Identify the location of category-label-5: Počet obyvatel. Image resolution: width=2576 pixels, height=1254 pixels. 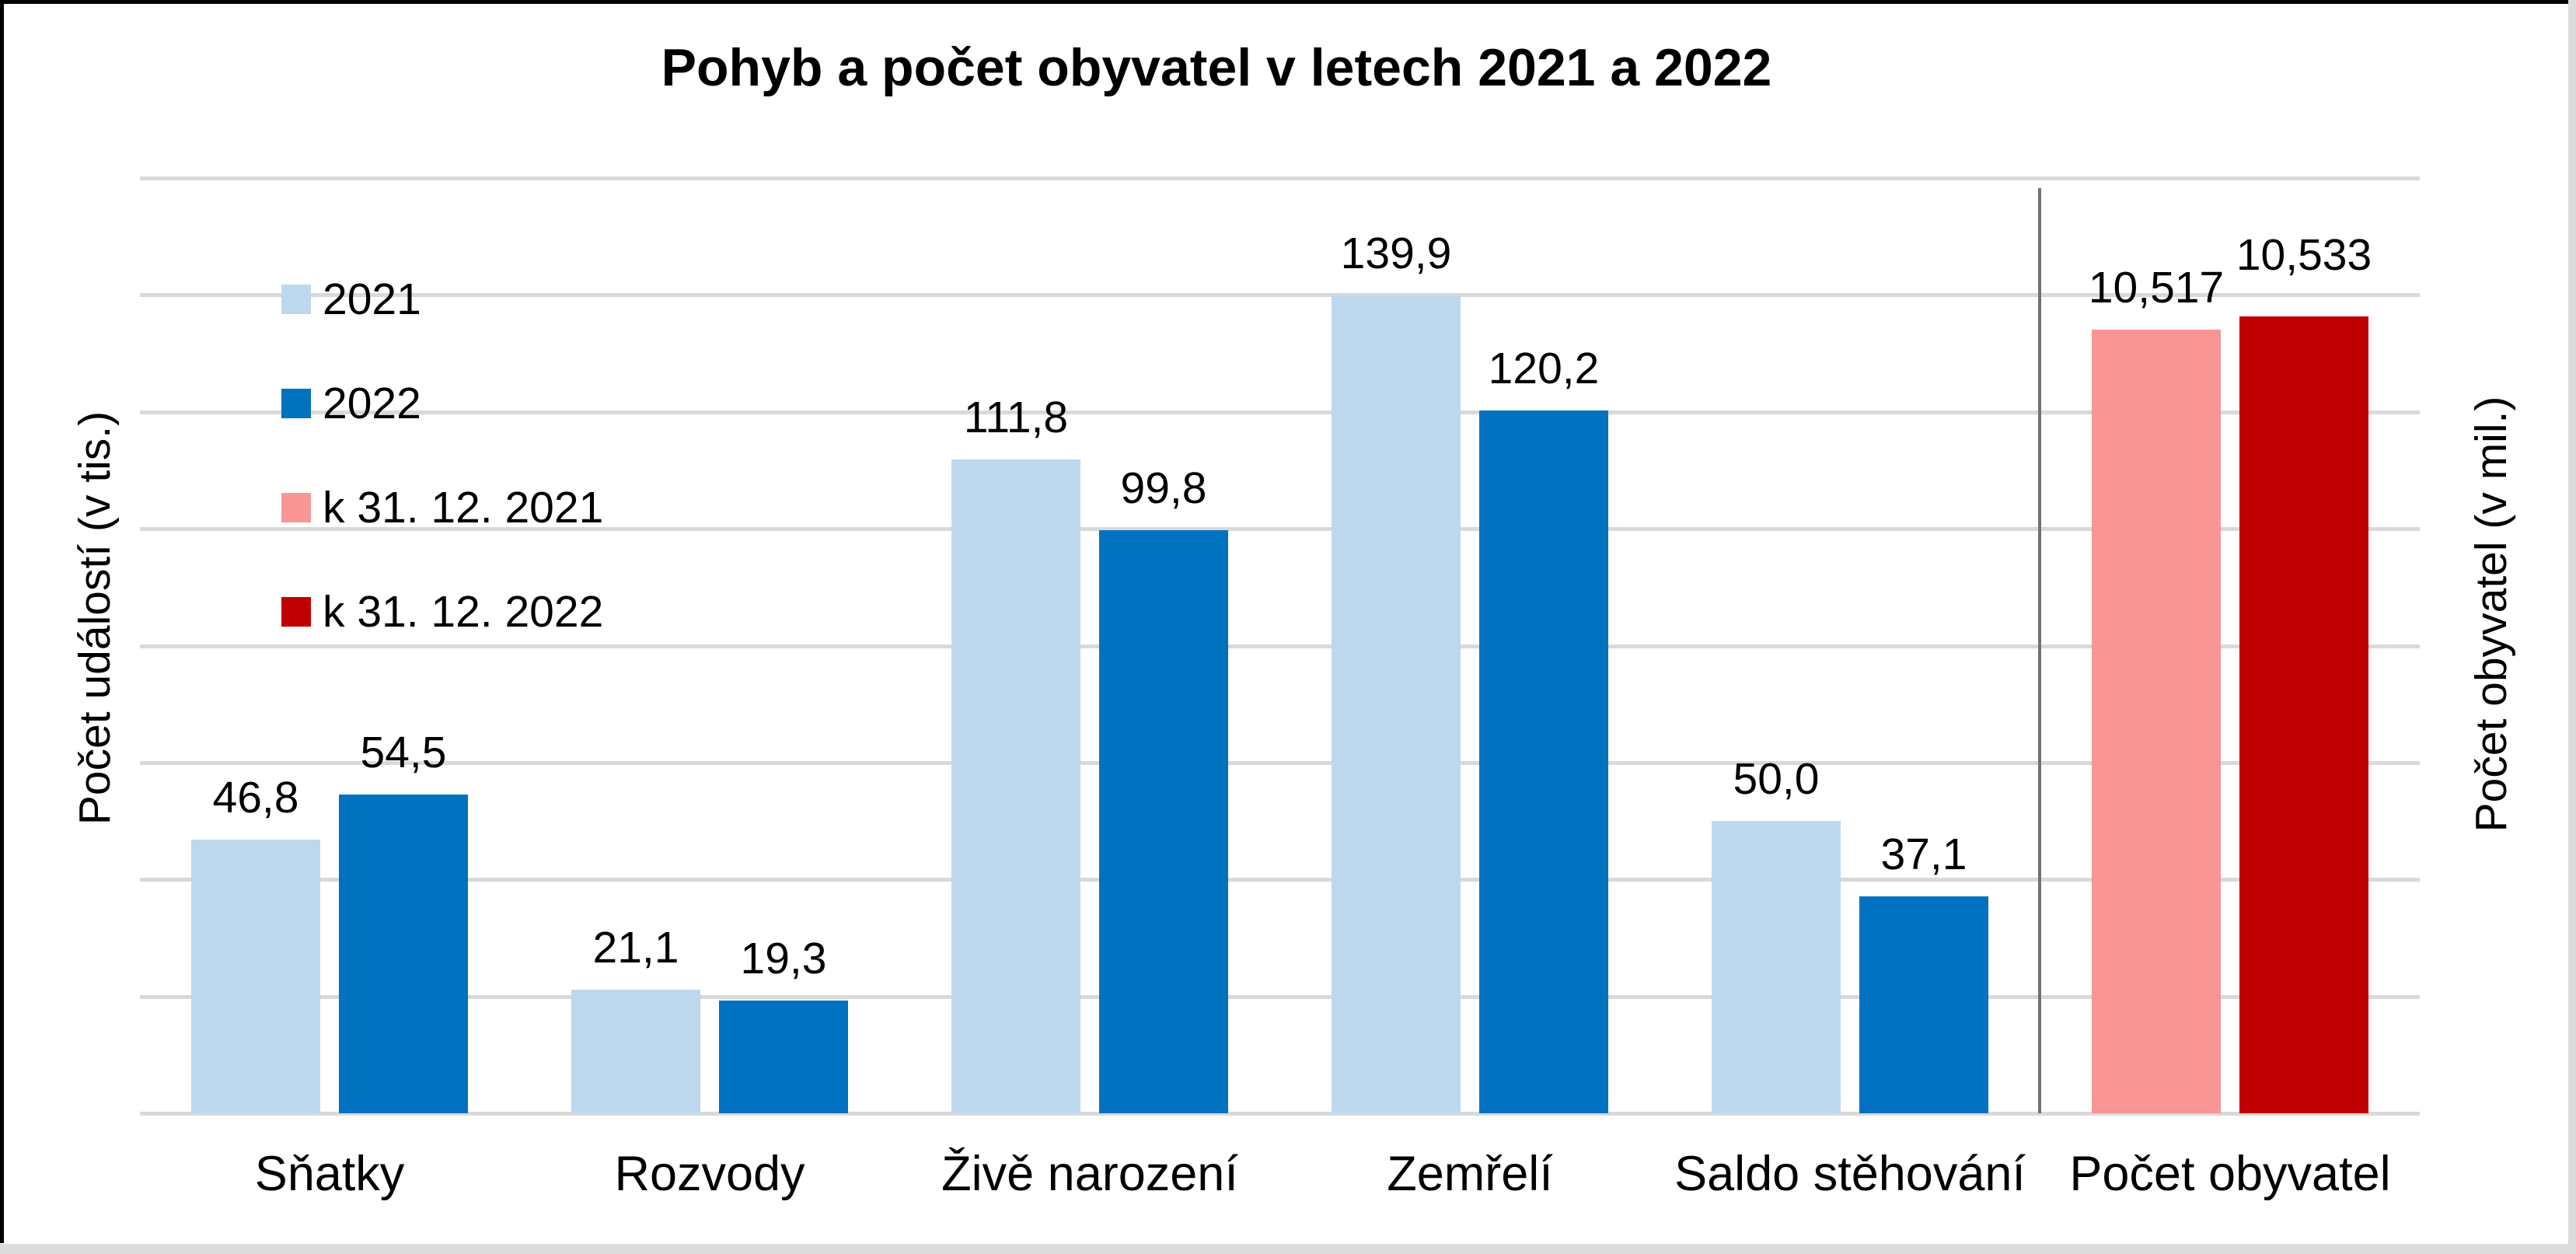
(2230, 1174).